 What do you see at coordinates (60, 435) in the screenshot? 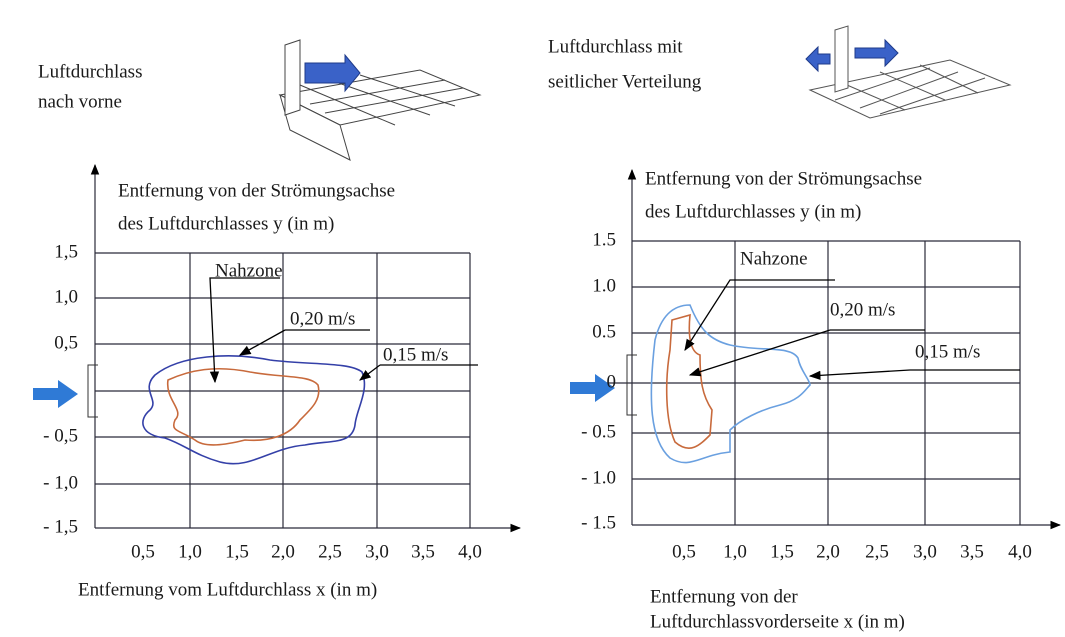
I see `y-tick-label: - 0,5` at bounding box center [60, 435].